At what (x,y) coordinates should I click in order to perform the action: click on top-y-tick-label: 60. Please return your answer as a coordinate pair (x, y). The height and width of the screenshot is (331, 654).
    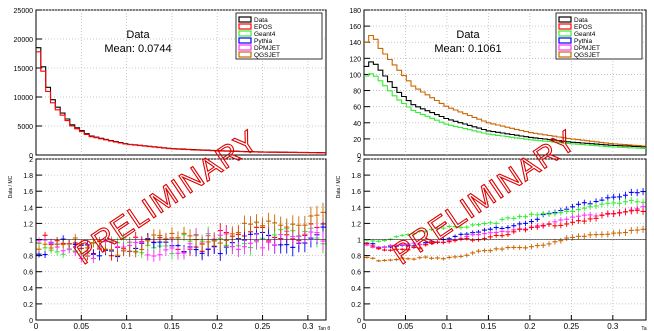
    Looking at the image, I should click on (357, 108).